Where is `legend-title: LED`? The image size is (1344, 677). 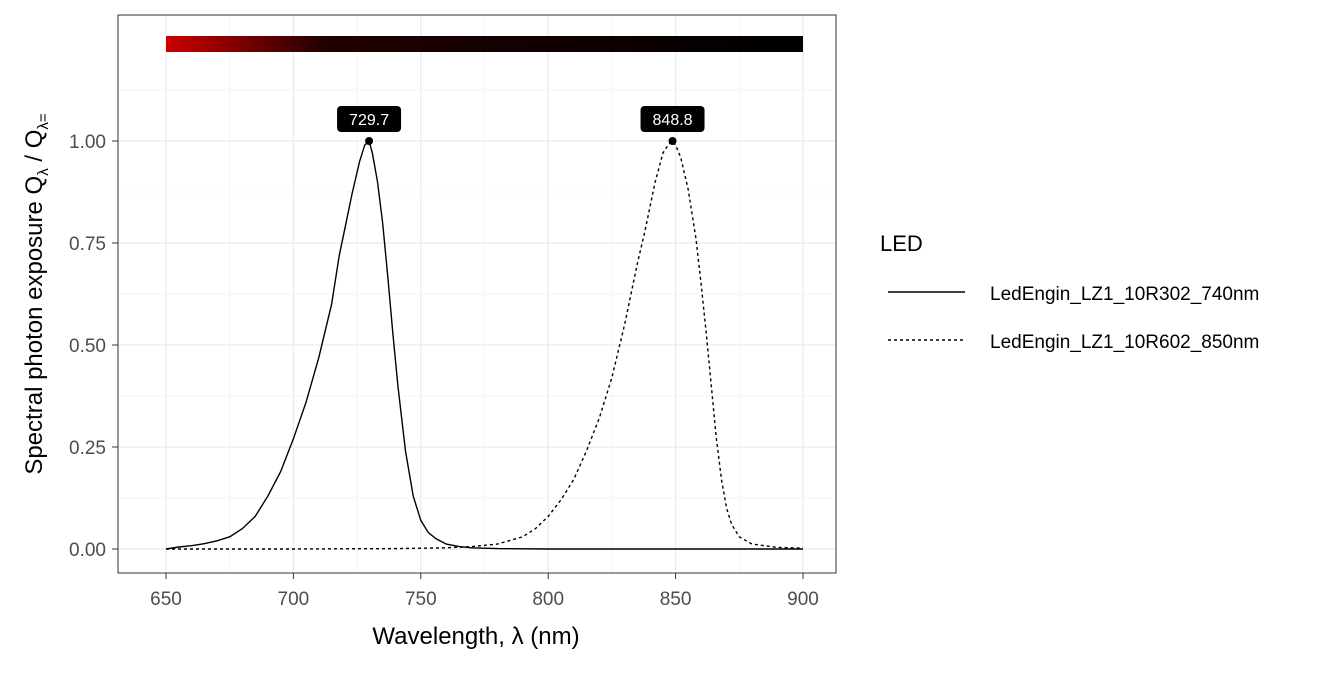
legend-title: LED is located at coordinates (901, 243).